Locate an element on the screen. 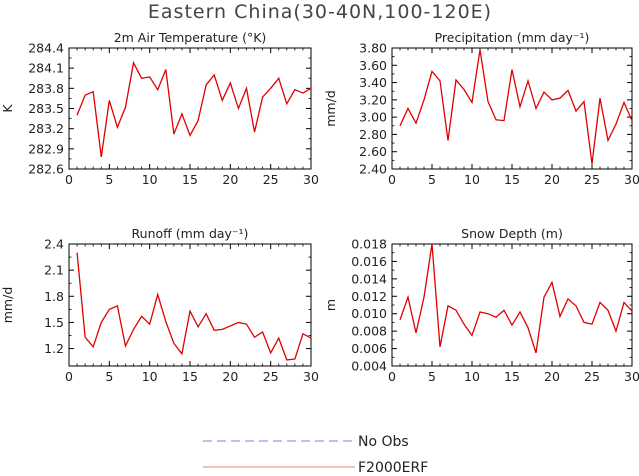 Image resolution: width=639 pixels, height=476 pixels. y-tick-label-precipitation: 2.40 is located at coordinates (373, 169).